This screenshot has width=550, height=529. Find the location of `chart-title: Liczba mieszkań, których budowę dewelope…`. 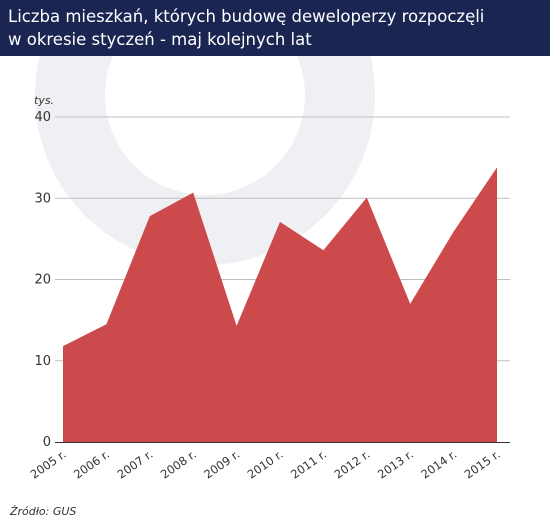

chart-title: Liczba mieszkań, których budowę dewelope… is located at coordinates (246, 28).